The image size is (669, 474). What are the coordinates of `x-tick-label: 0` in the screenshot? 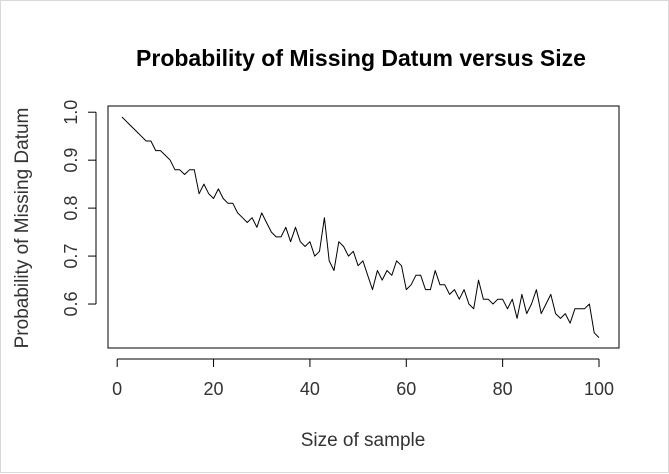 It's located at (117, 389).